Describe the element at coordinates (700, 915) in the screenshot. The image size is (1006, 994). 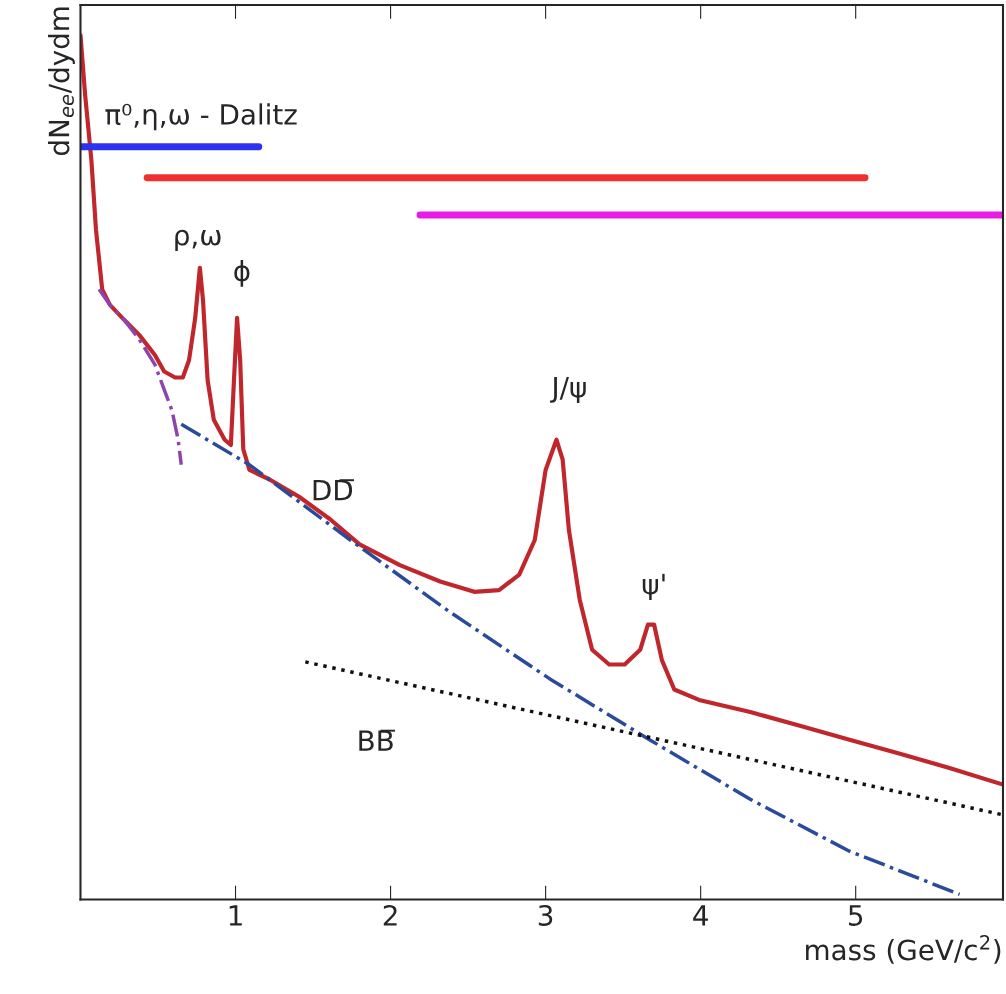
I see `x-tick-label: 4` at that location.